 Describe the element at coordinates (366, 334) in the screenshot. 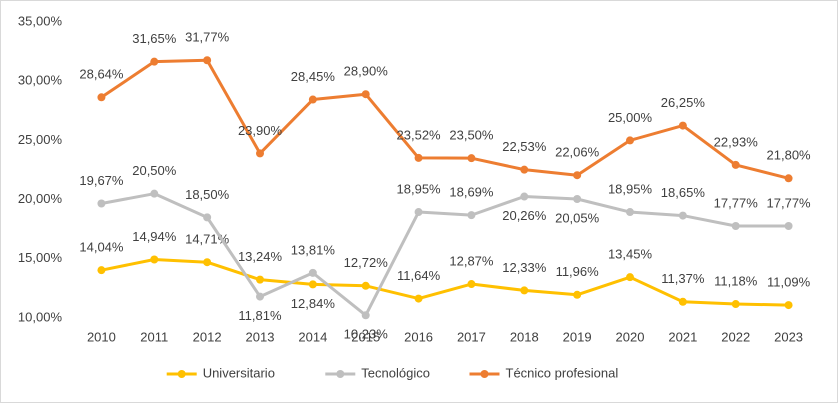

I see `data-label: 10,23%` at that location.